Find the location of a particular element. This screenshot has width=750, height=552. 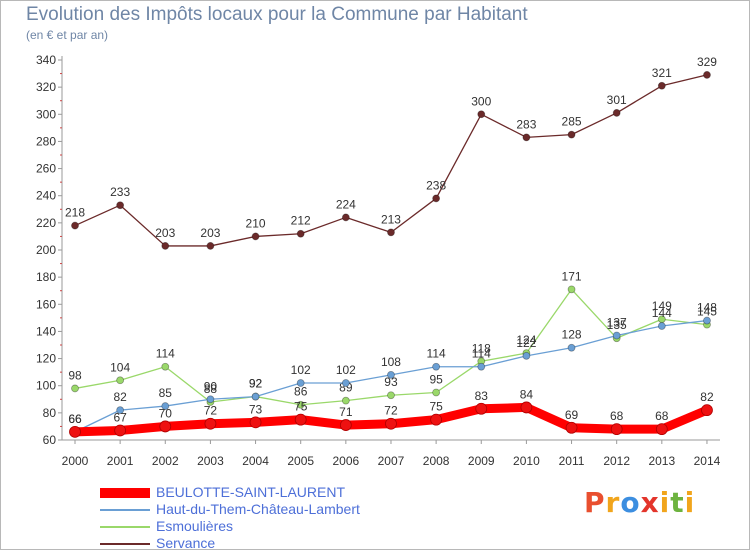

data-label: 66 is located at coordinates (75, 419).